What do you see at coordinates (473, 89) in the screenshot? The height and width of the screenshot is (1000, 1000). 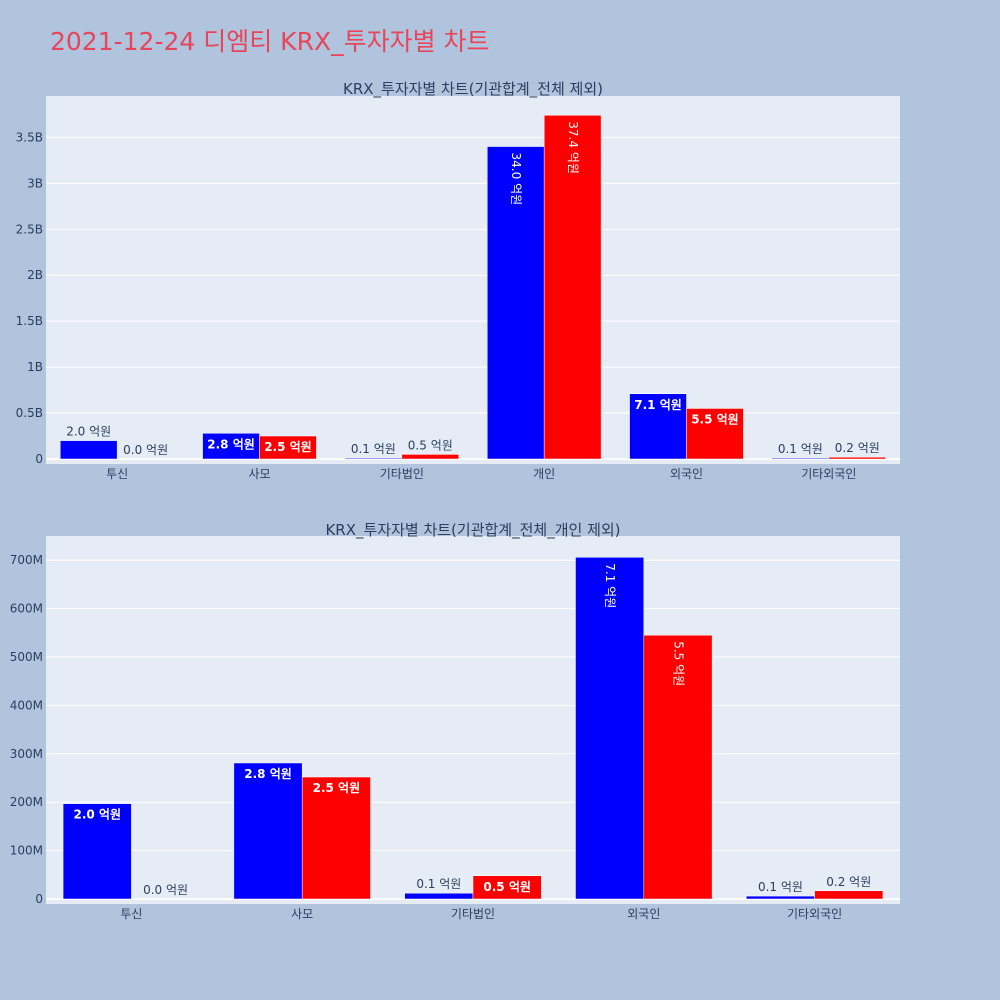 I see `chart-title: KRX_투자자별 차트(기관합계_전체 제외)` at bounding box center [473, 89].